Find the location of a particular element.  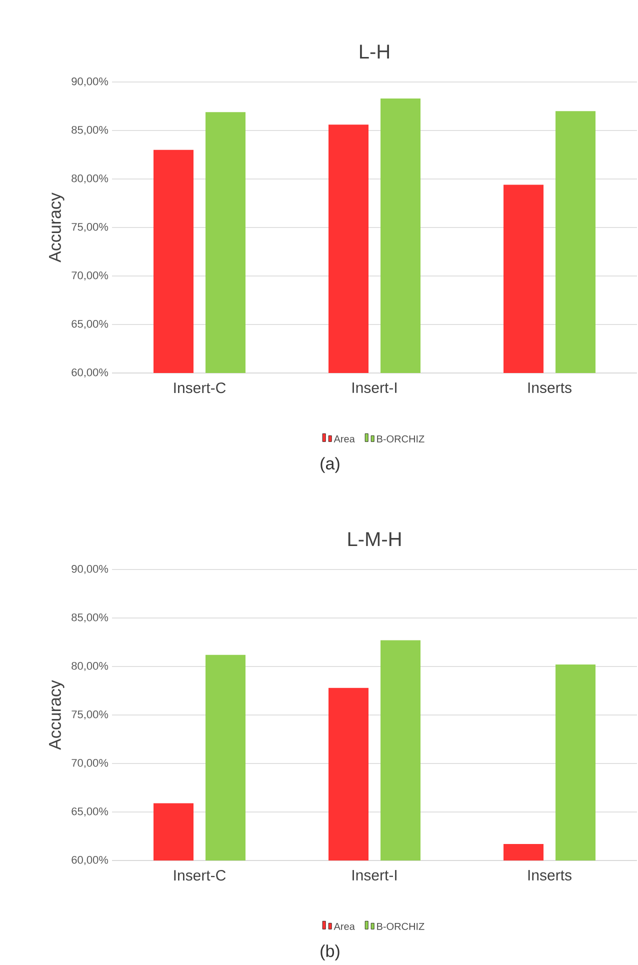

text: (a) is located at coordinates (330, 465).